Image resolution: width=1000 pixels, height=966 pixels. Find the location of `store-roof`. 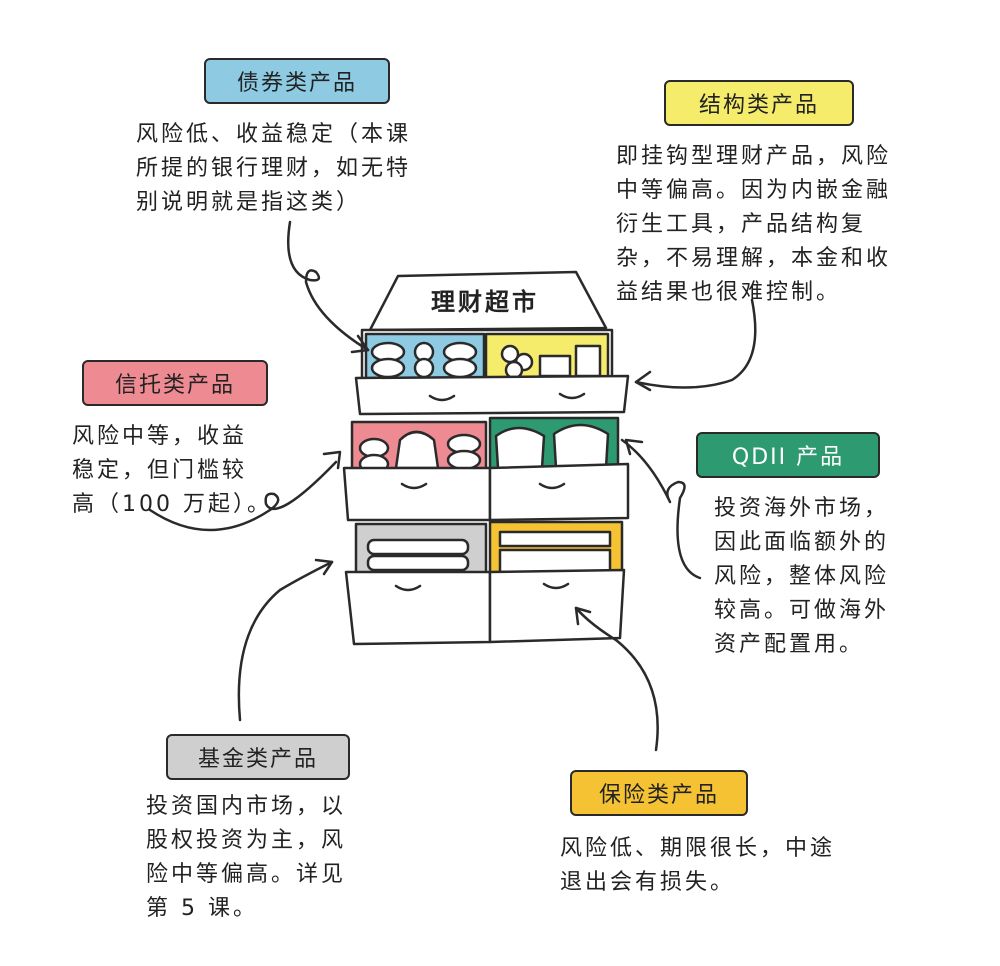

store-roof is located at coordinates (488, 301).